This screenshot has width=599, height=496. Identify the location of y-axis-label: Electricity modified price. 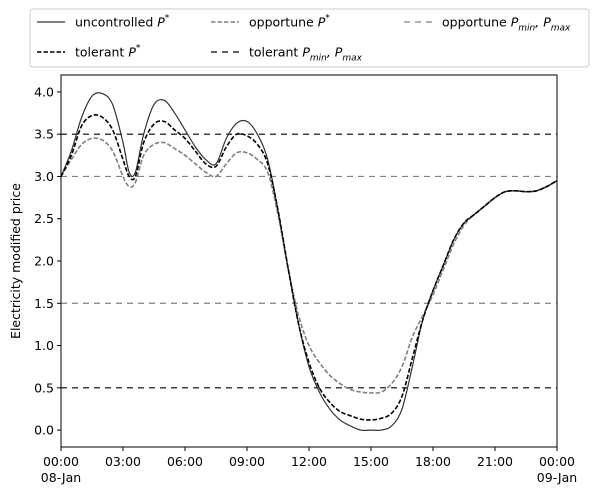
(15, 261).